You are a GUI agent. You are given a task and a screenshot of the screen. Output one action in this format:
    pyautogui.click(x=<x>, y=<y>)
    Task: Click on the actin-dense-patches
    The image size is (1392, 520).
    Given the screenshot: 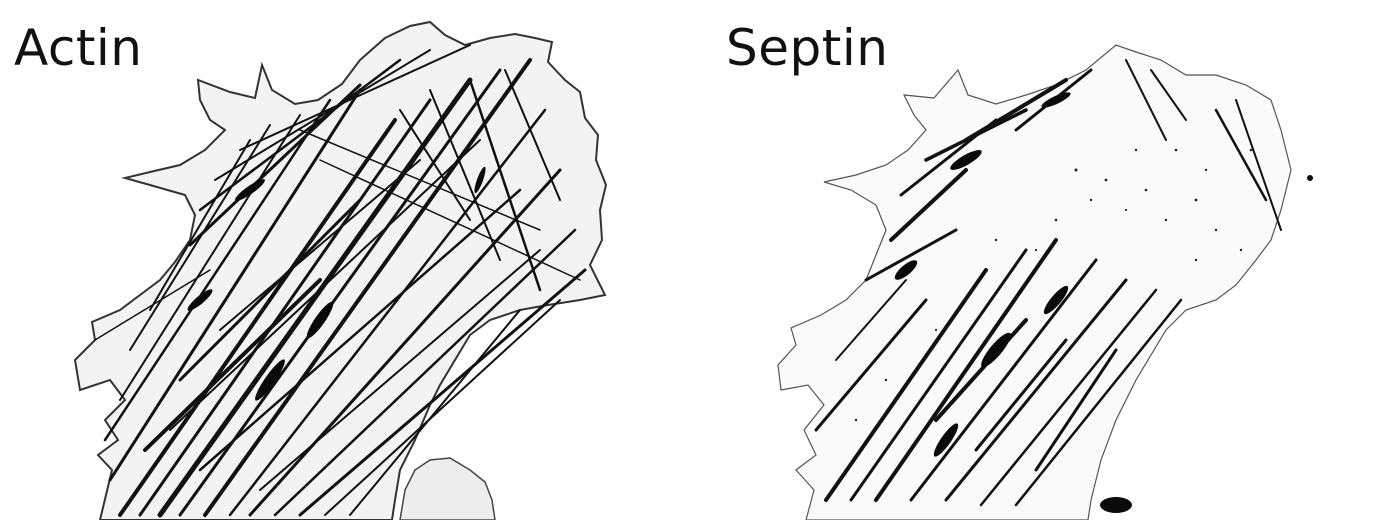 What is the action you would take?
    pyautogui.click(x=336, y=283)
    